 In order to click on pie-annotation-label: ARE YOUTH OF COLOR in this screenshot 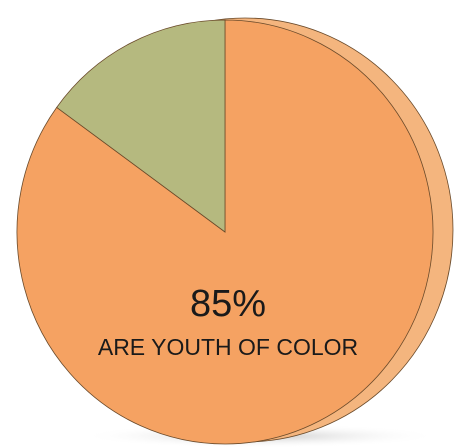, I will do `click(228, 347)`.